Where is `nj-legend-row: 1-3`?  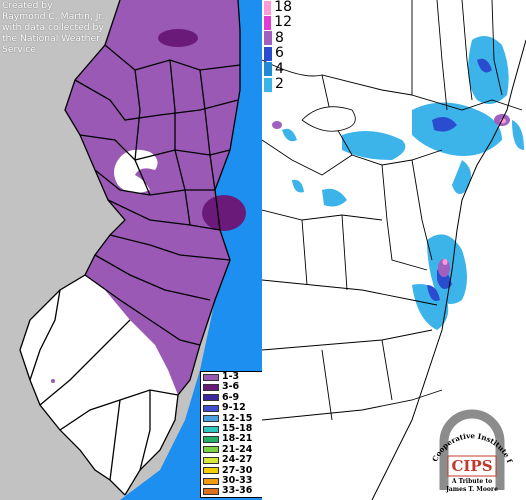
nj-legend-row: 1-3 is located at coordinates (232, 376).